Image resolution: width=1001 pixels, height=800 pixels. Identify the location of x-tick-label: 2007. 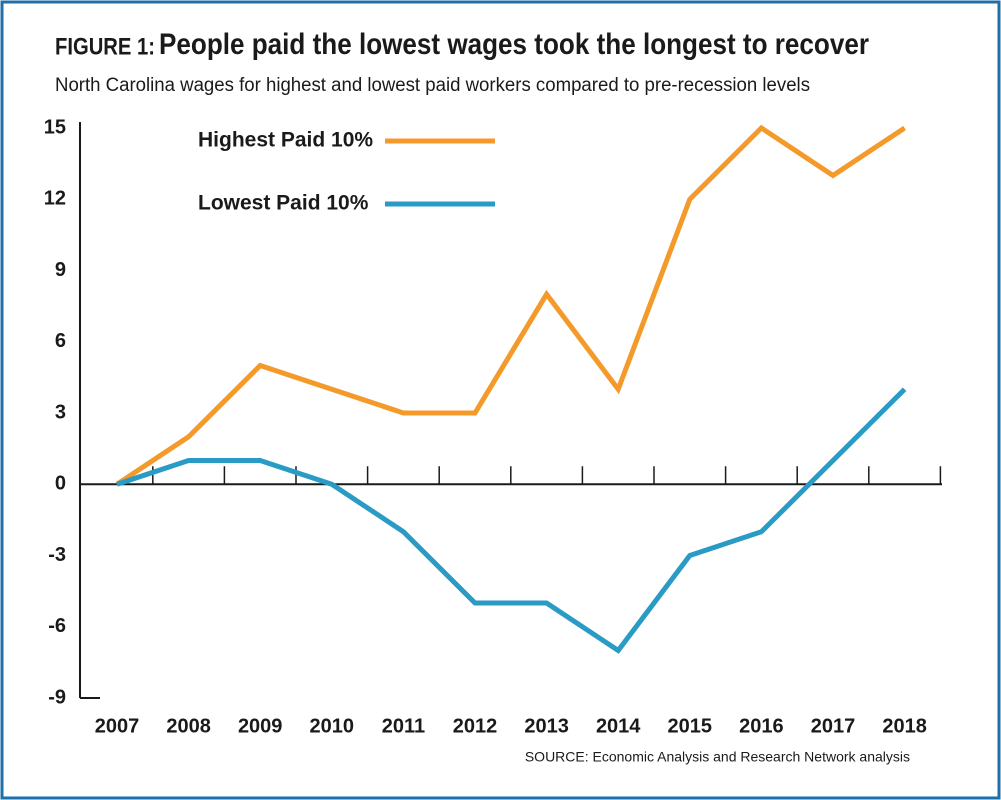
(117, 726).